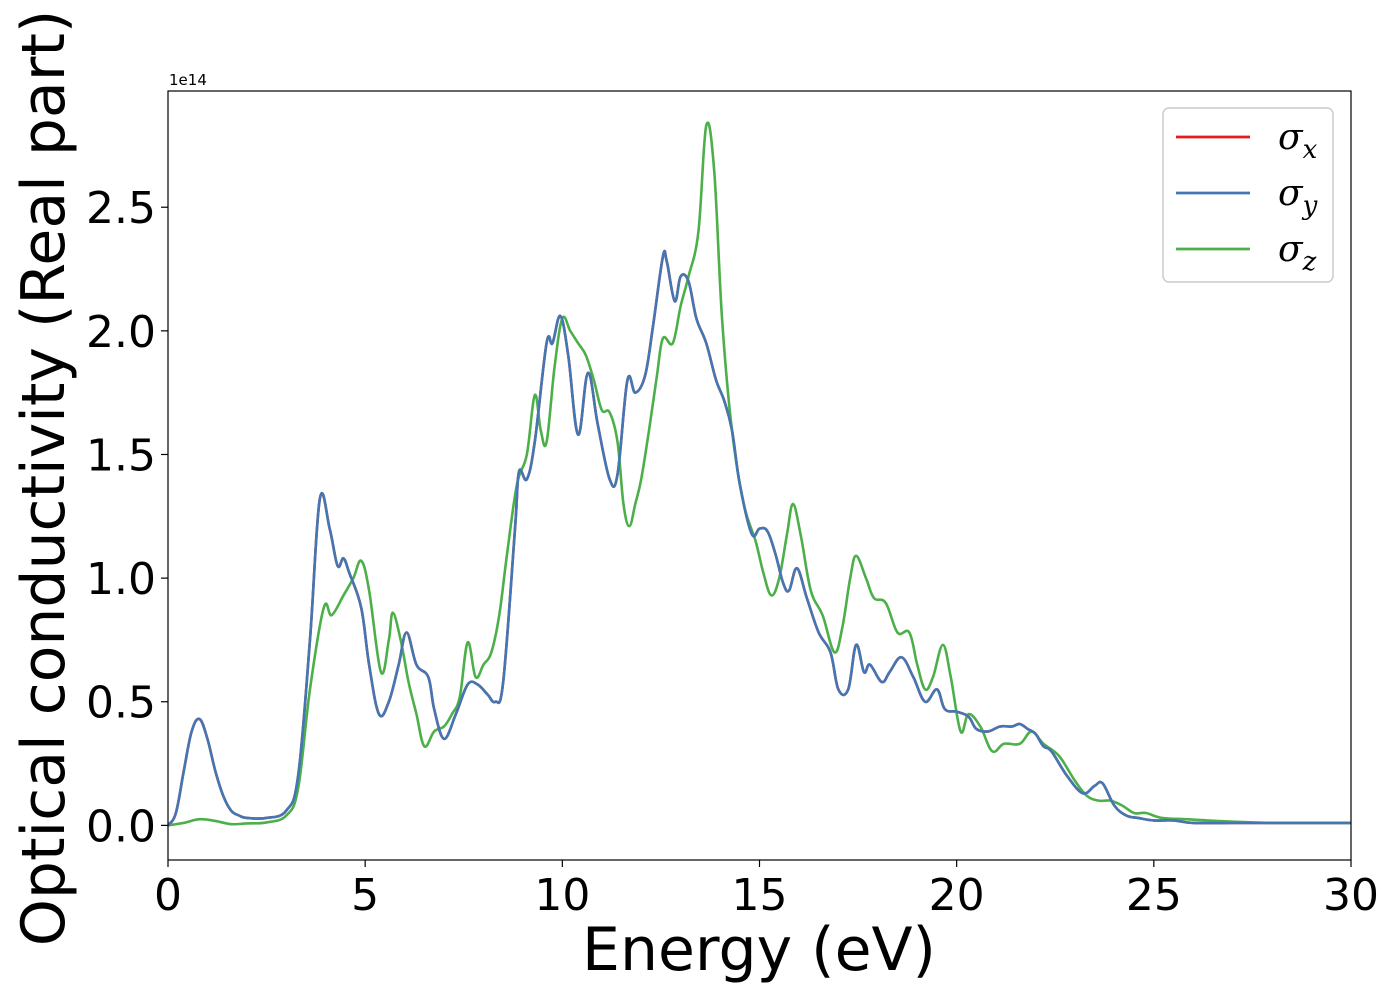 The image size is (1400, 1000). Describe the element at coordinates (759, 950) in the screenshot. I see `x-axis-title: Energy (eV)` at that location.